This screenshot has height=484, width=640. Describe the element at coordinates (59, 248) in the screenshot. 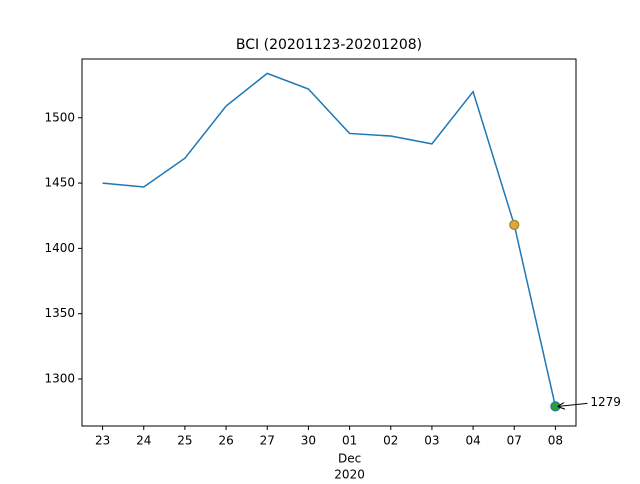

I see `y-tick-label: 1400` at that location.